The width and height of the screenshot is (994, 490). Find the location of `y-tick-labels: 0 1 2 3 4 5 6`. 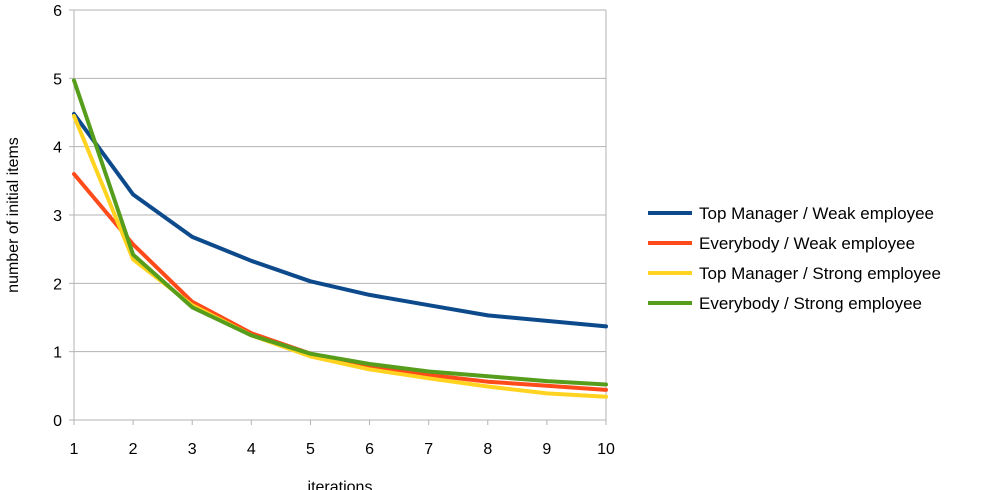

y-tick-labels: 0 1 2 3 4 5 6 is located at coordinates (57, 216).